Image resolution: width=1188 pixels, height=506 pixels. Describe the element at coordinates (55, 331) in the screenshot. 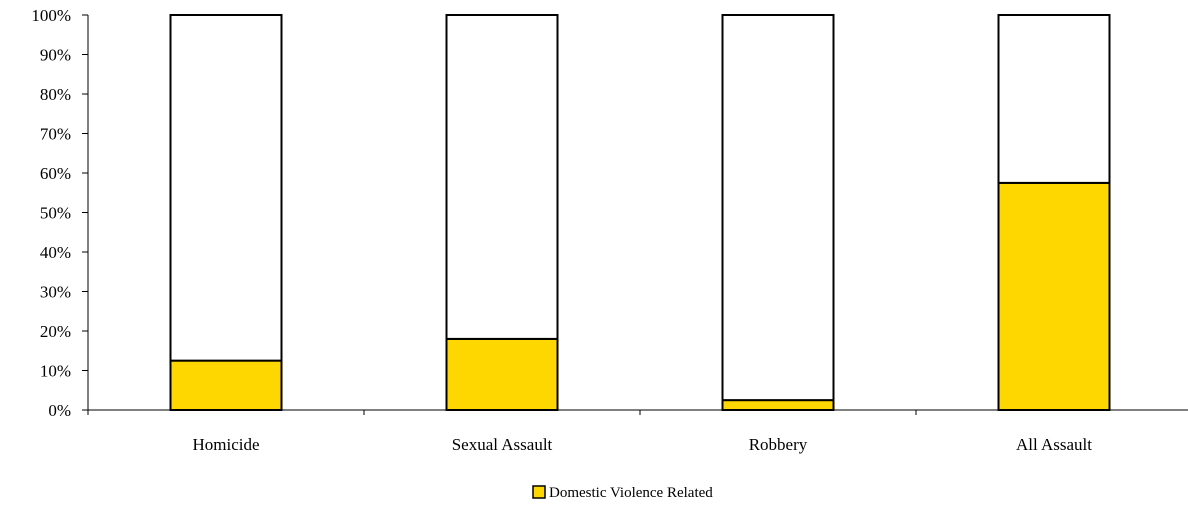

I see `y-tick-label: 20%` at that location.